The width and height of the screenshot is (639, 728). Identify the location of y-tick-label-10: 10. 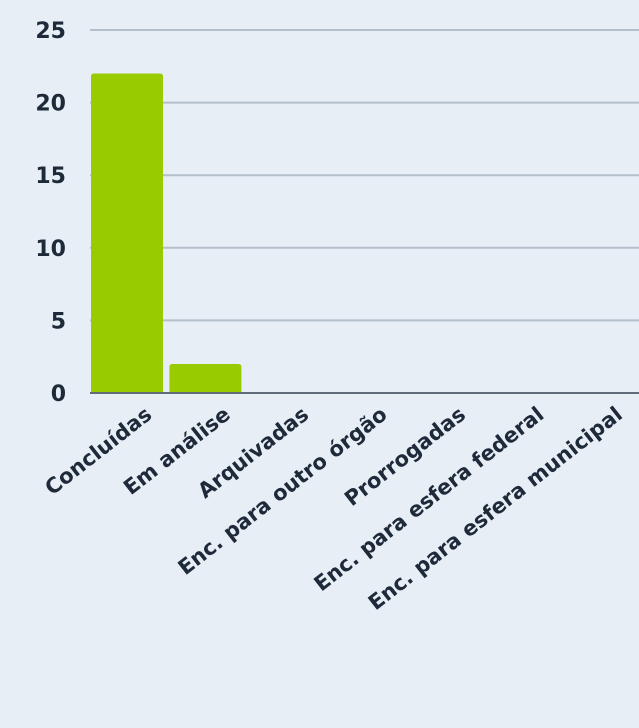
(50, 249).